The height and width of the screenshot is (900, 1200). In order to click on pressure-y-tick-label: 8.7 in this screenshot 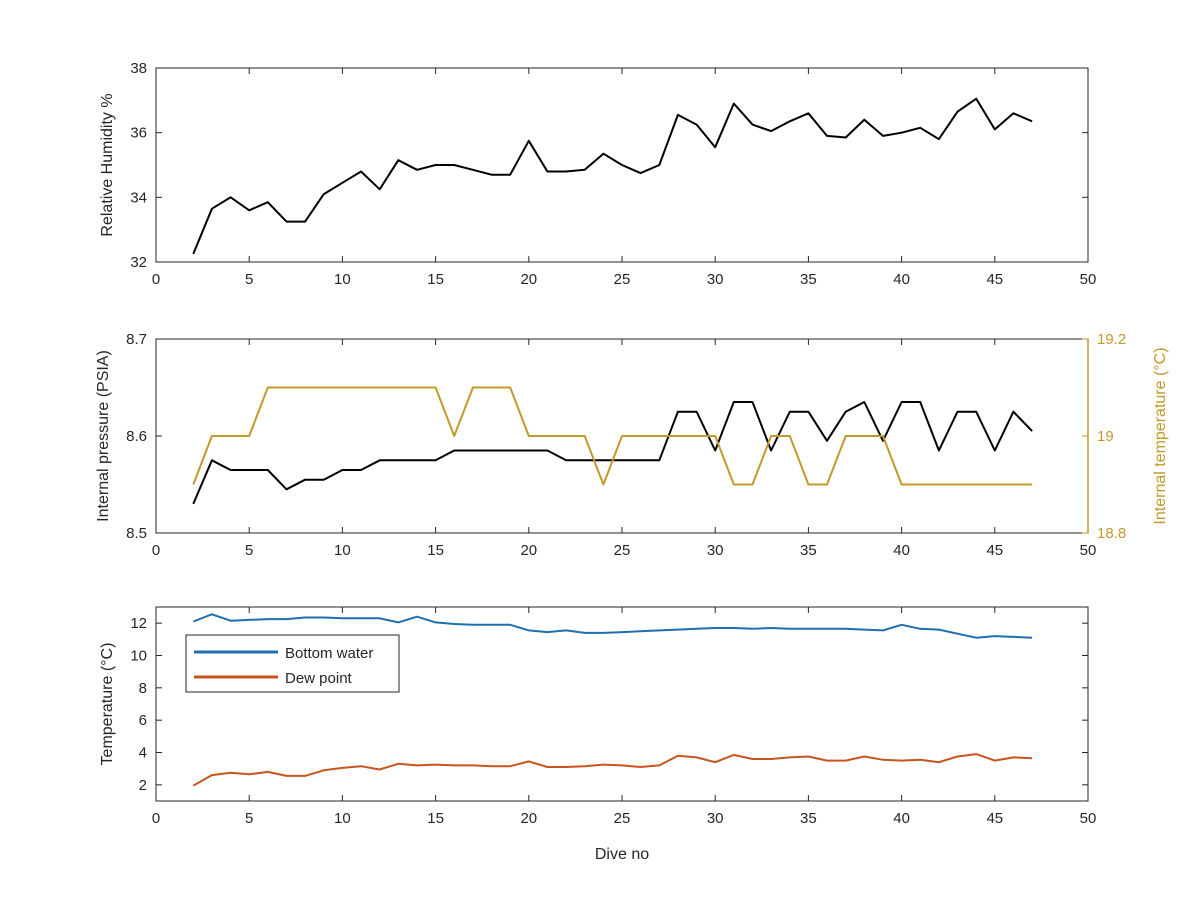, I will do `click(136, 339)`.